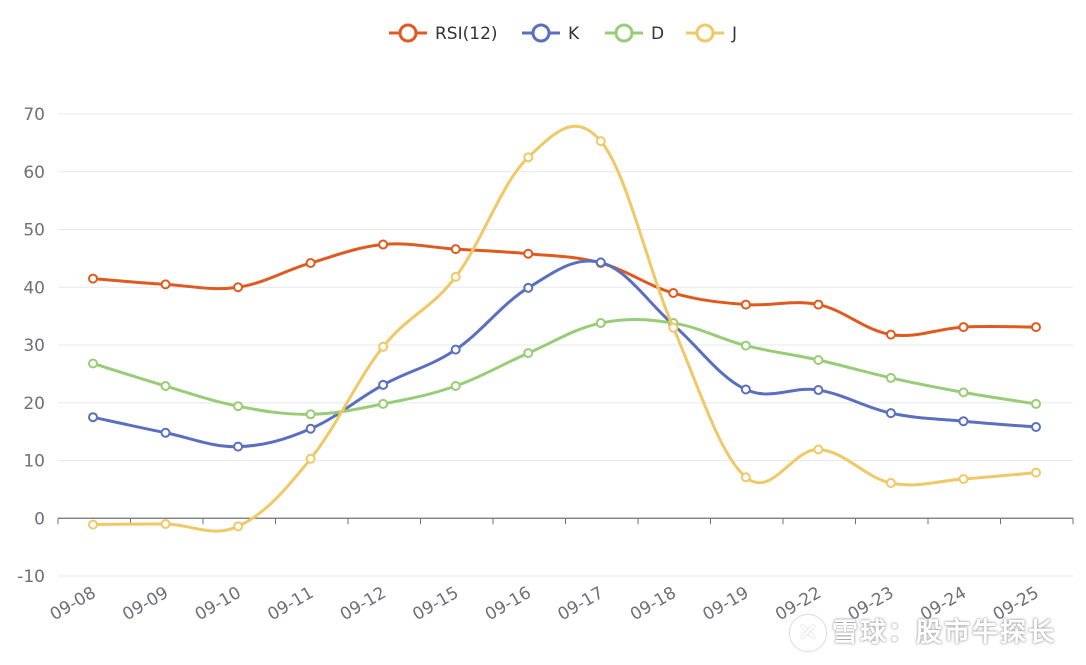 Image resolution: width=1086 pixels, height=665 pixels. Describe the element at coordinates (218, 604) in the screenshot. I see `x-tick-label: 09-10` at that location.